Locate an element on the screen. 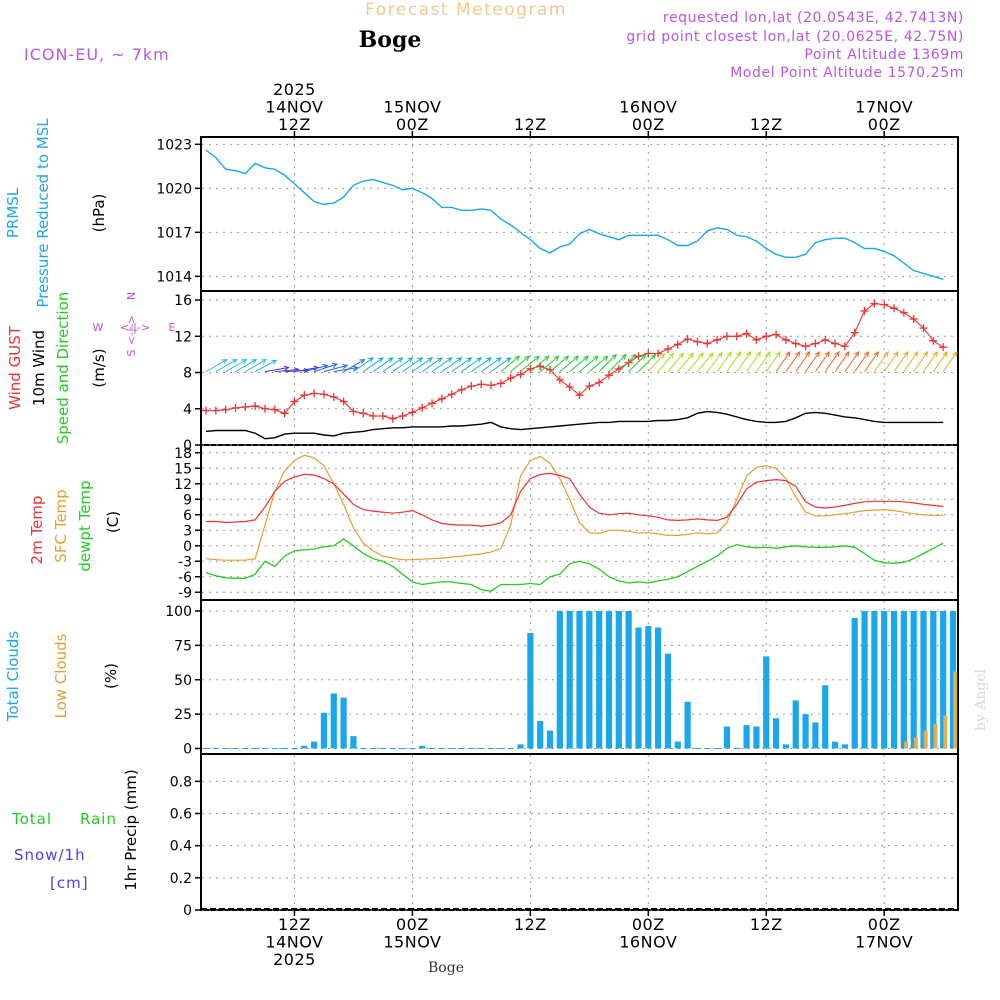 The image size is (1000, 1000). clouds-tick-label: 25 is located at coordinates (183, 715).